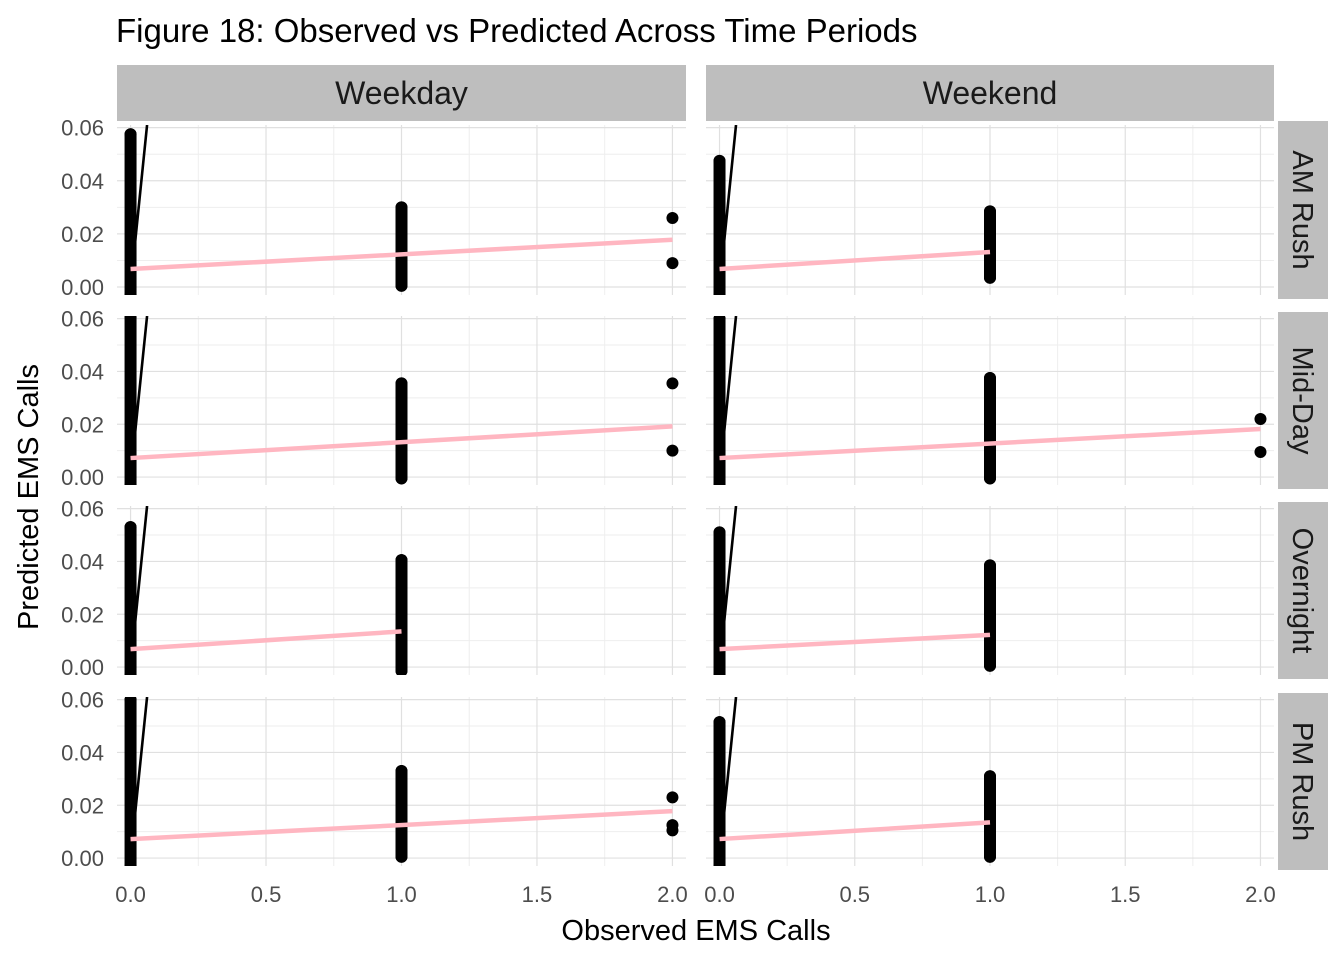 Image resolution: width=1344 pixels, height=960 pixels. Describe the element at coordinates (728, 587) in the screenshot. I see `panel-weekend-overnight-reference-line` at that location.